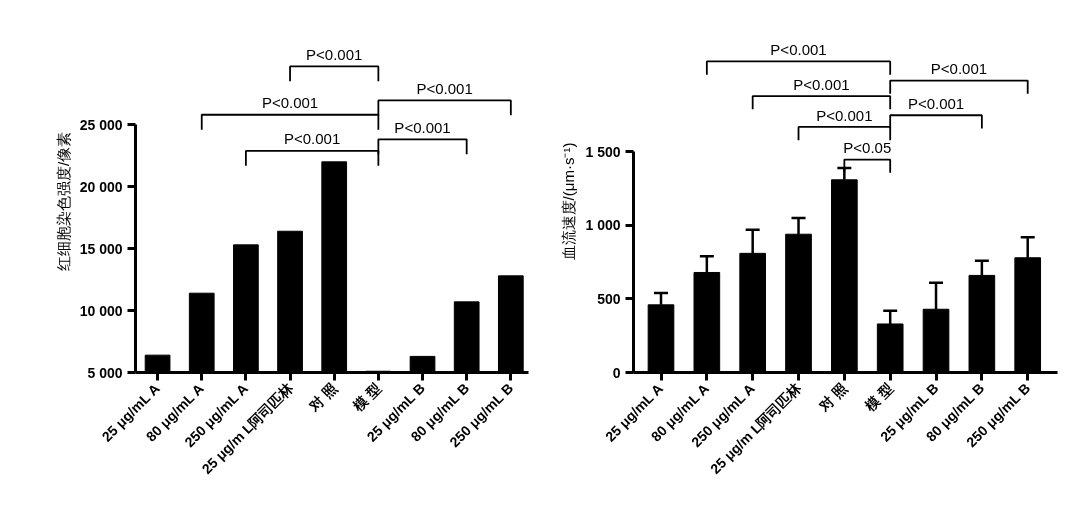 The image size is (1080, 514). I want to click on y-tick-label: 5 000, so click(105, 372).